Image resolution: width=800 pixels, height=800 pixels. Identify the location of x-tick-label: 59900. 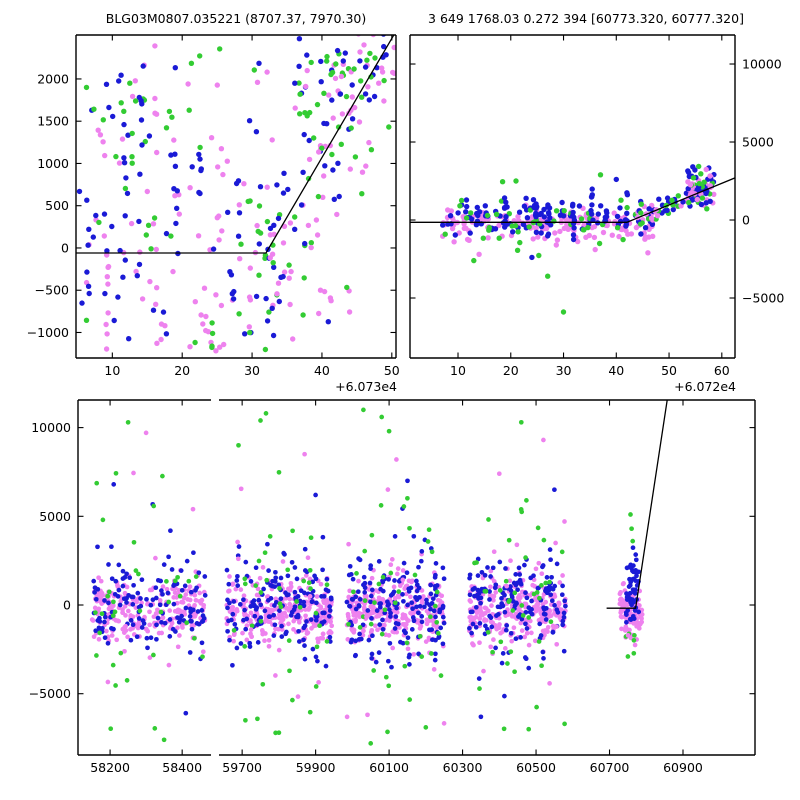
(316, 767).